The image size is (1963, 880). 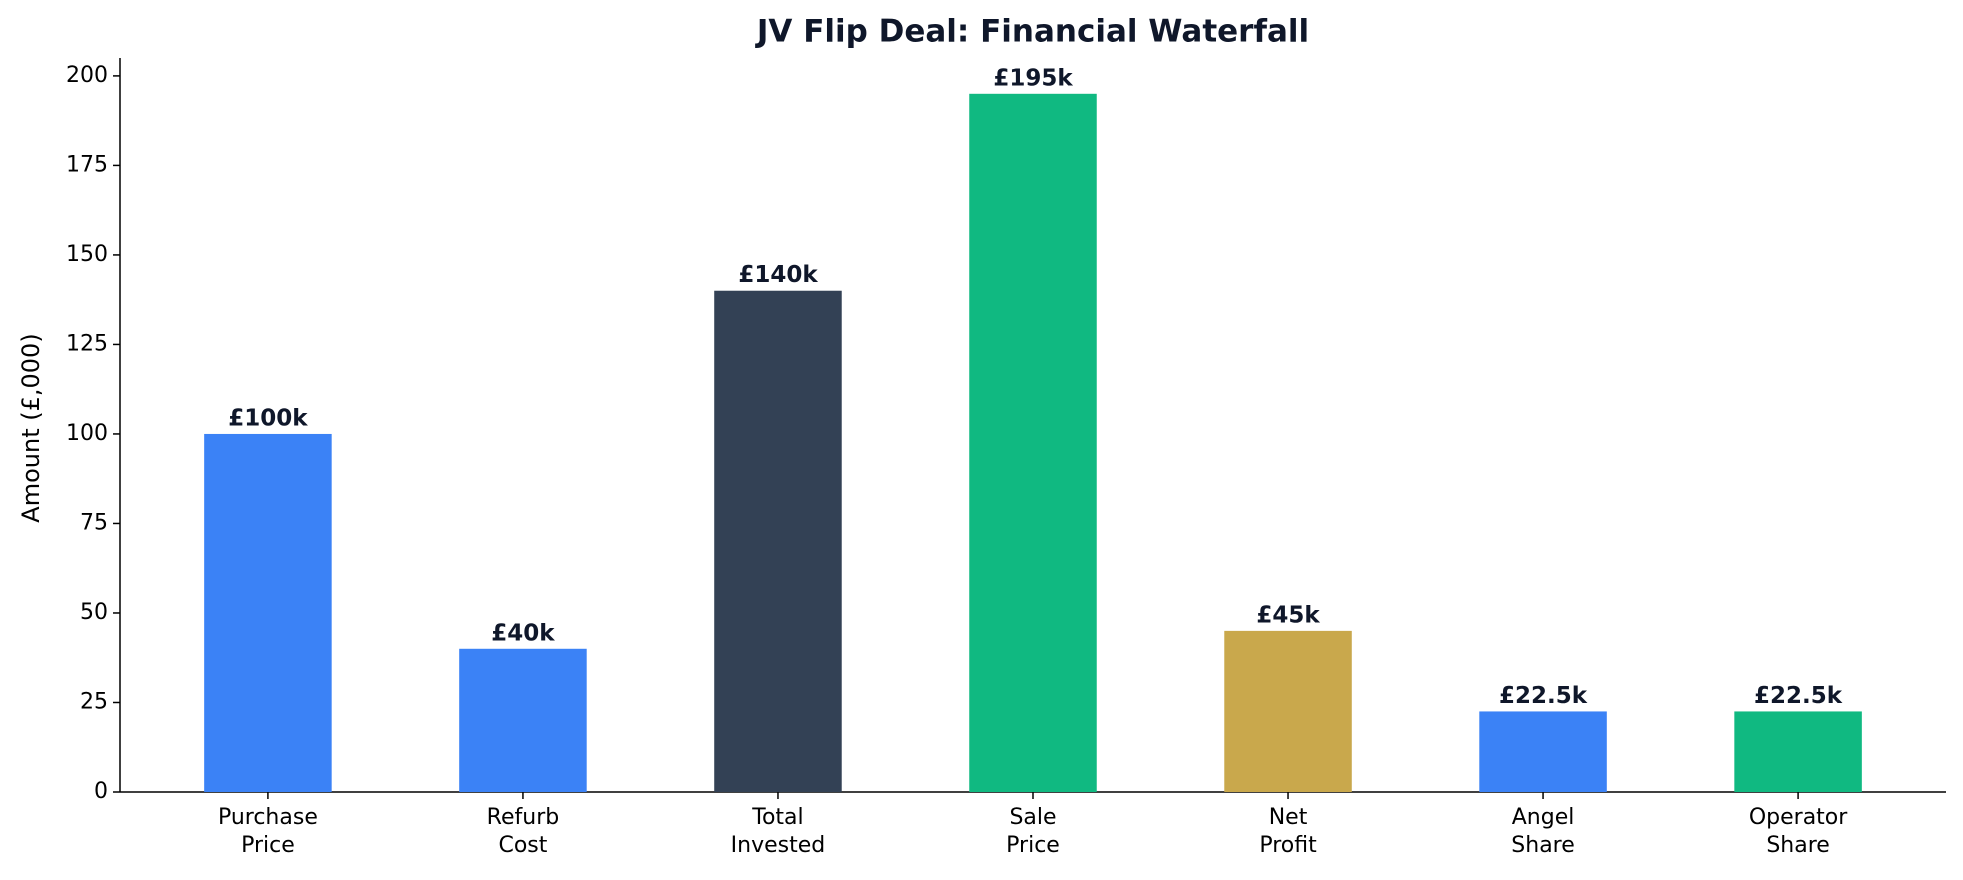 I want to click on x-tick-label: Net Profit, so click(x=1288, y=831).